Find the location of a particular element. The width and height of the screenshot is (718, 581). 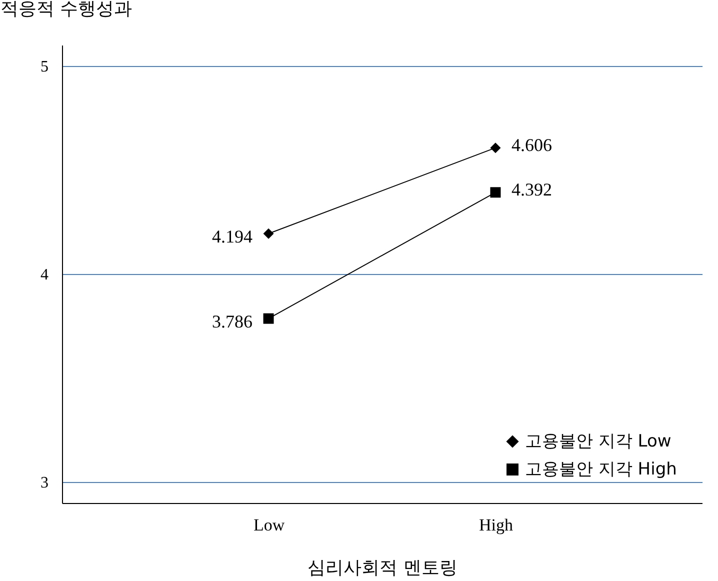

x-tick-label: High is located at coordinates (496, 525).